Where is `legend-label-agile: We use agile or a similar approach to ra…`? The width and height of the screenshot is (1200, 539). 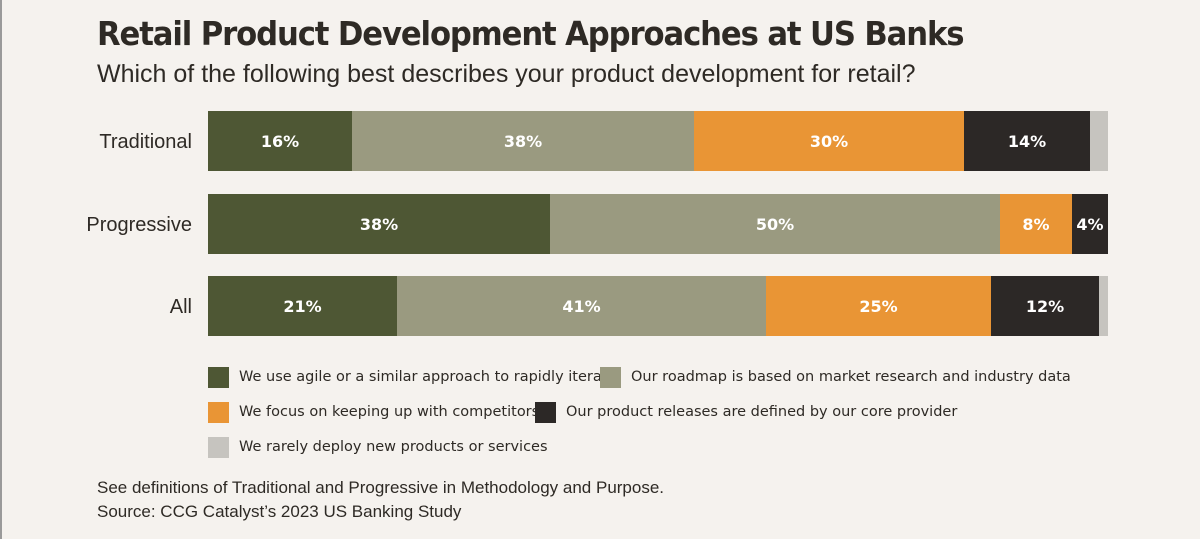
legend-label-agile: We use agile or a similar approach to ra… is located at coordinates (428, 377).